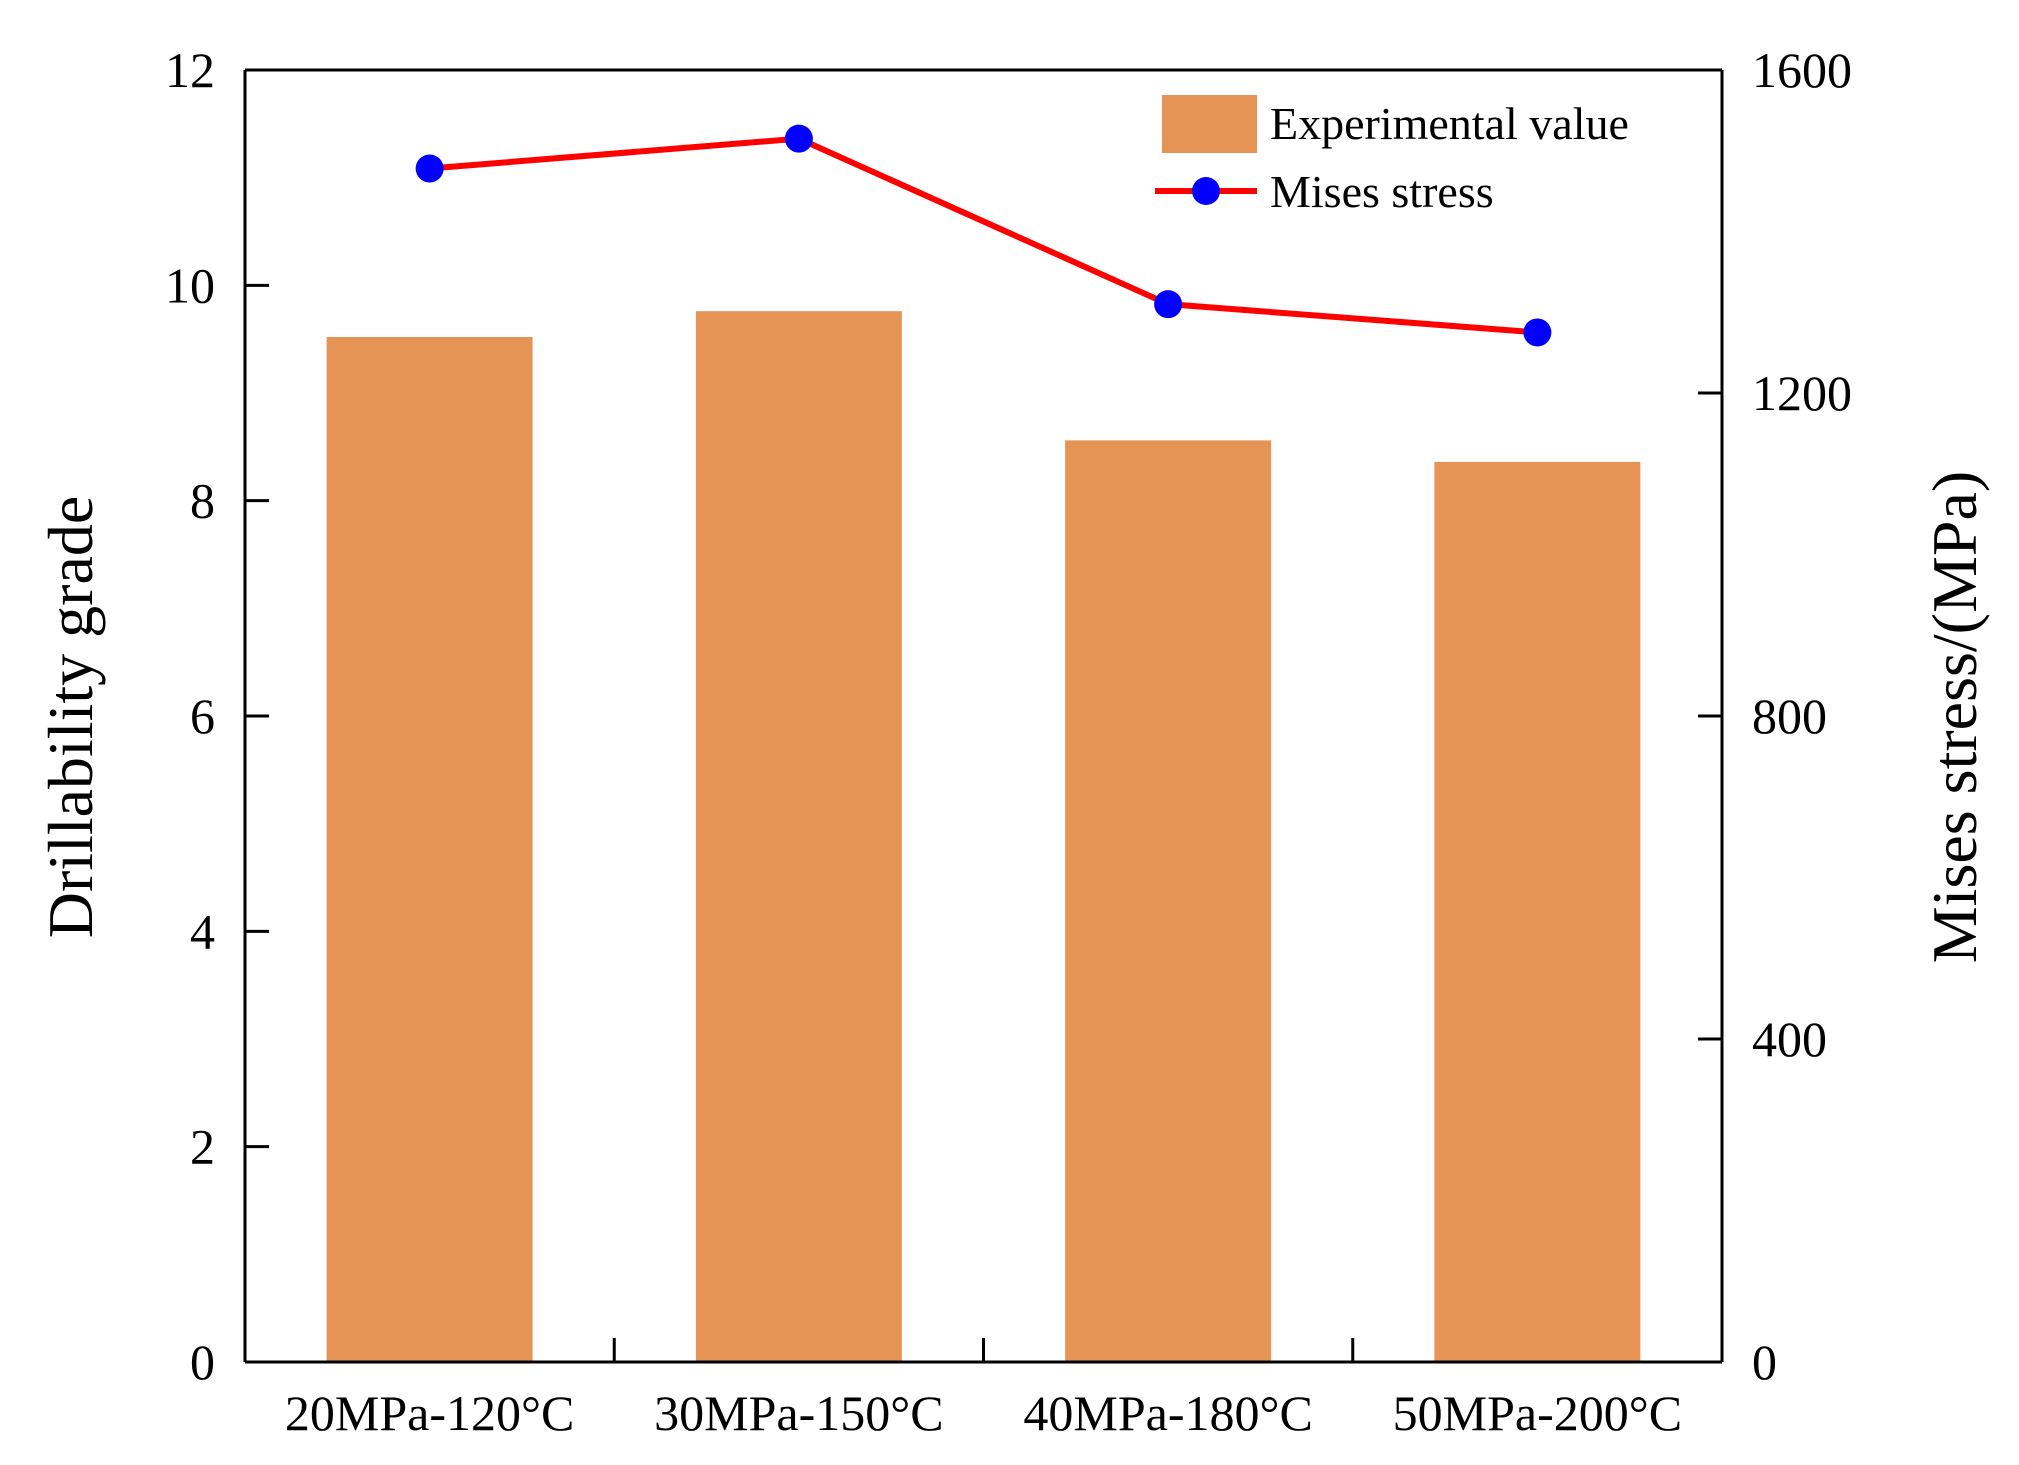 The image size is (2019, 1465). I want to click on y2-tick-label: 0, so click(1764, 1362).